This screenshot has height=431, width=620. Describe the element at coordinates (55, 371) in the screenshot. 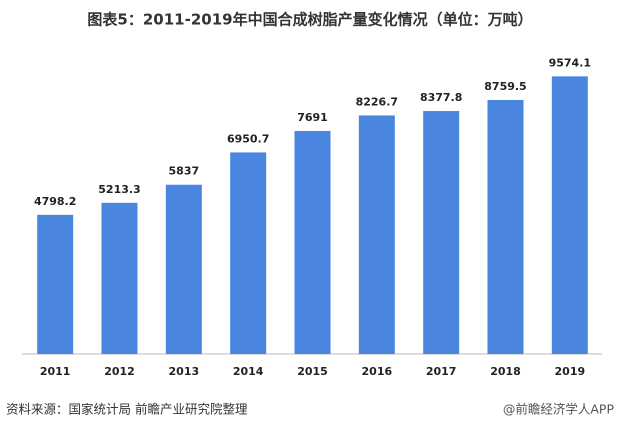

I see `x-tick-label: 2011` at that location.